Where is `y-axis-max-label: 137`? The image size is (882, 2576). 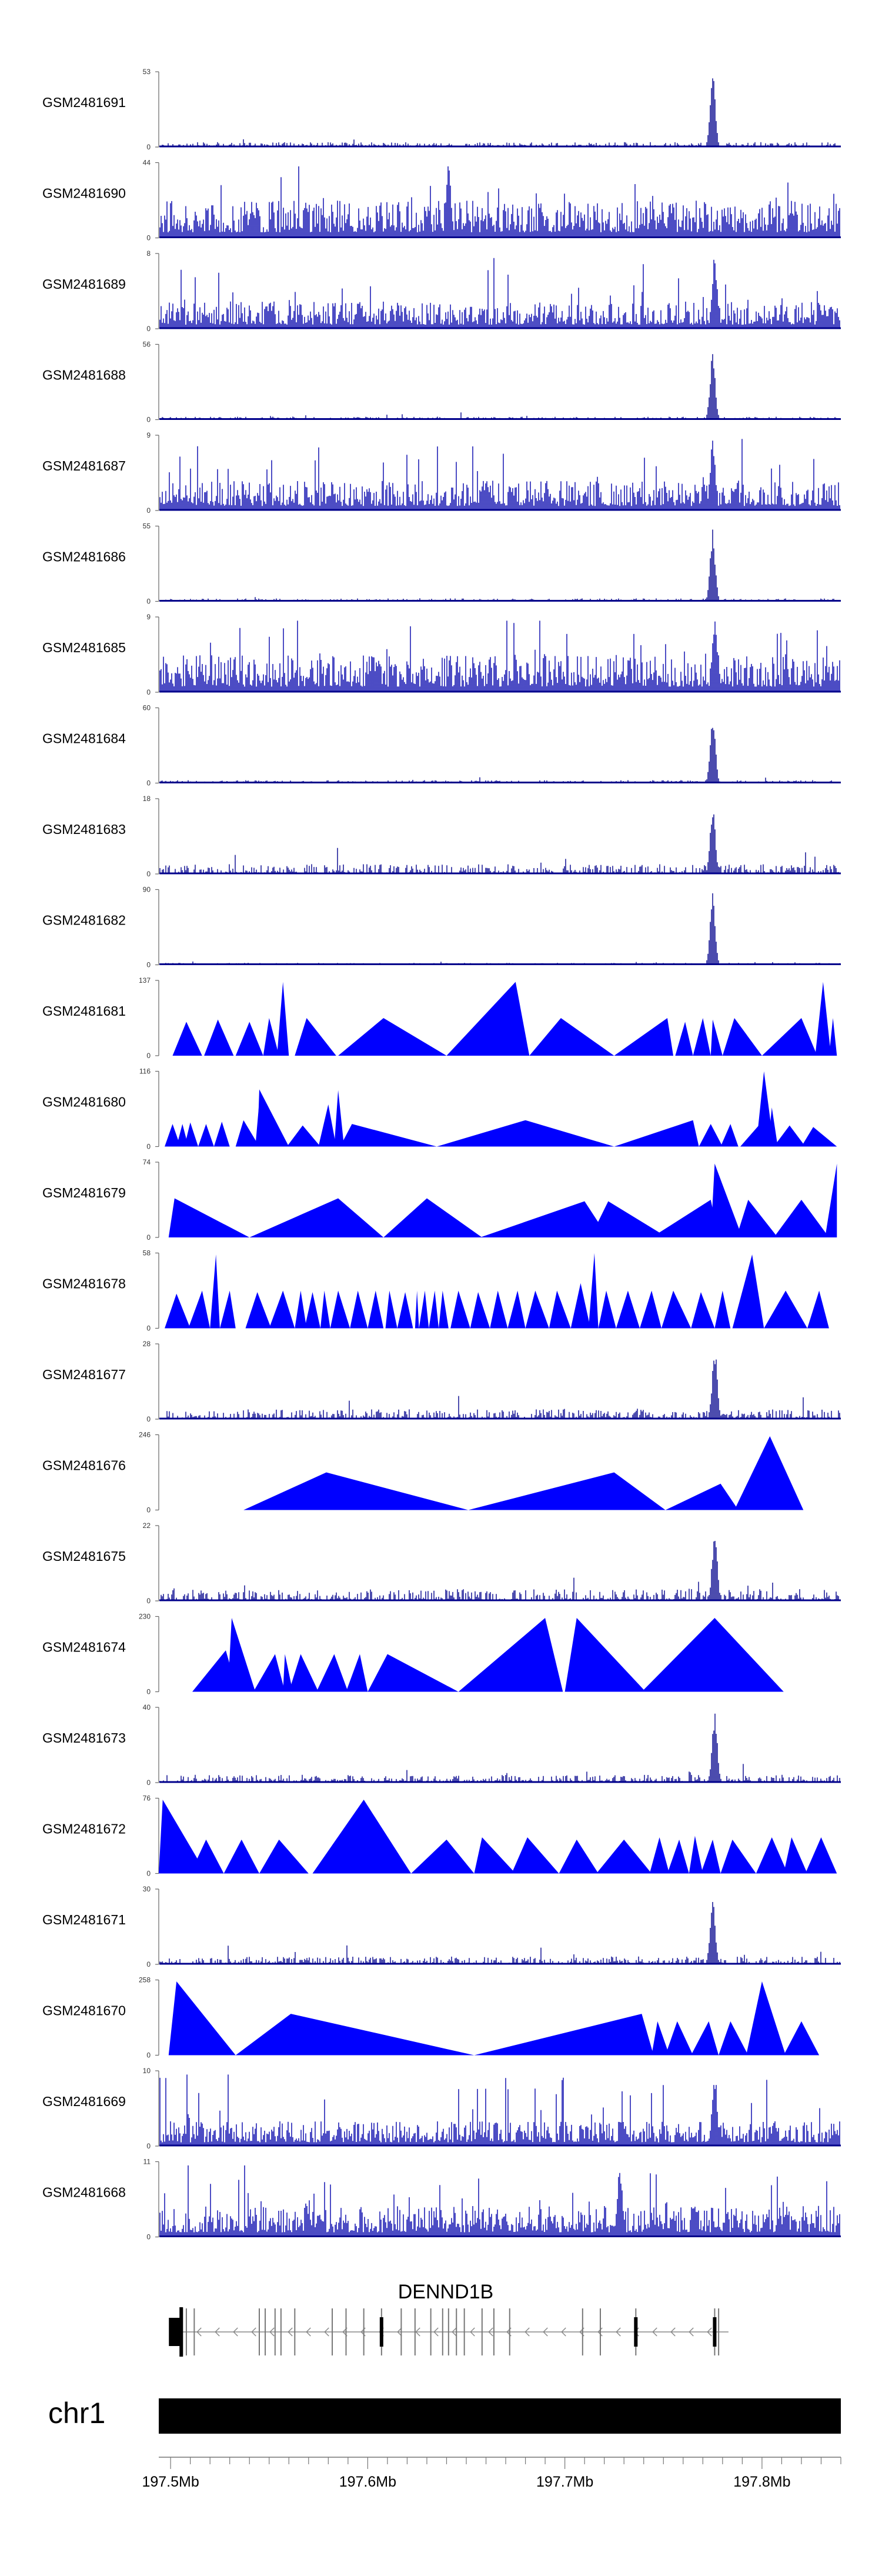 y-axis-max-label: 137 is located at coordinates (145, 980).